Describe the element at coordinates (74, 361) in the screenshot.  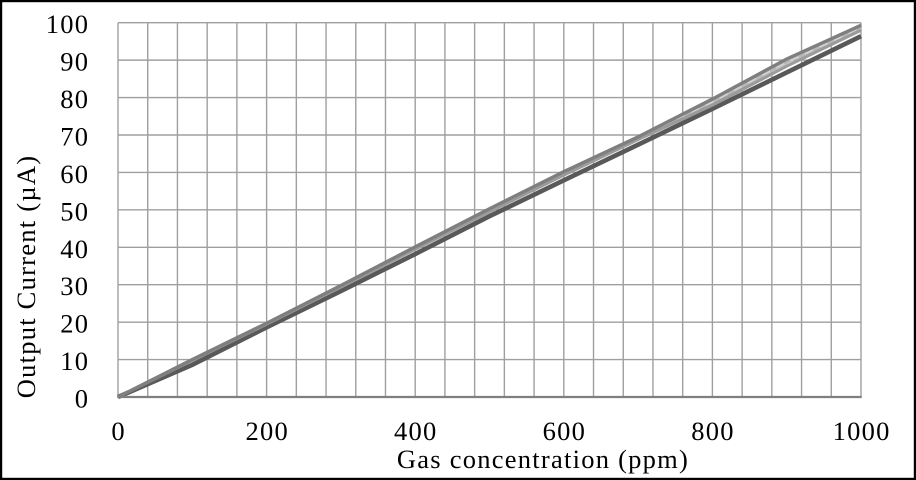
I see `svg-text: 10` at that location.